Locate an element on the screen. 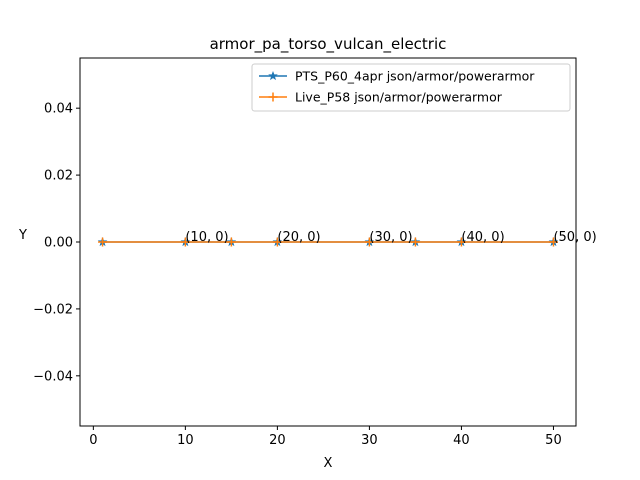 Image resolution: width=640 pixels, height=480 pixels. y-axis-label: Y is located at coordinates (22, 235).